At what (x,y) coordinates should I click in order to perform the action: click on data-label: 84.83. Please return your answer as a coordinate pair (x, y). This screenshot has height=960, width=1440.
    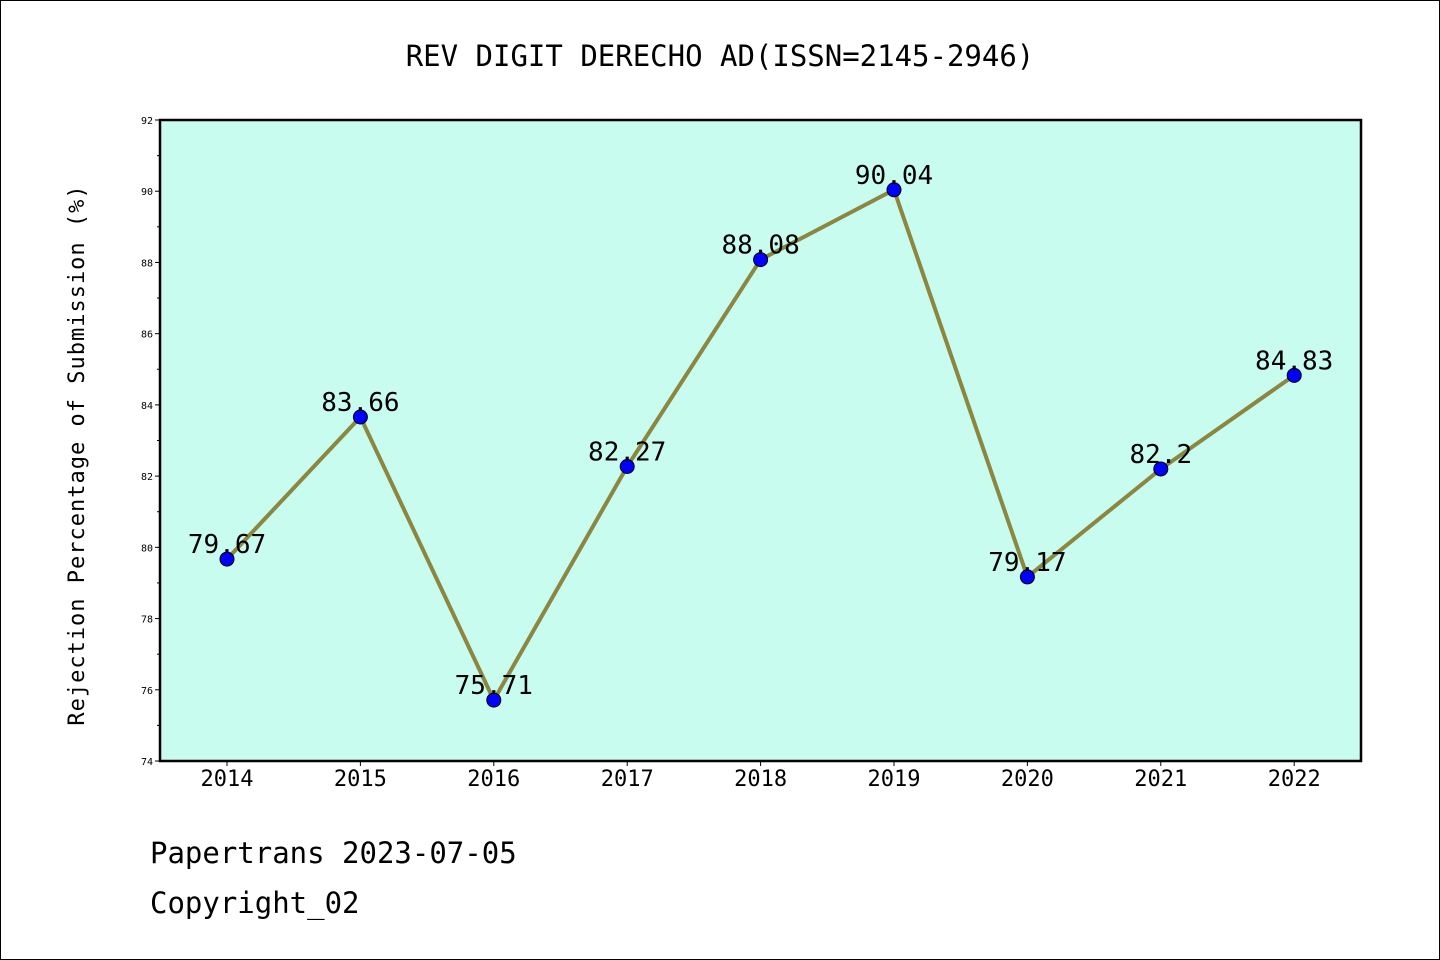
    Looking at the image, I should click on (1294, 361).